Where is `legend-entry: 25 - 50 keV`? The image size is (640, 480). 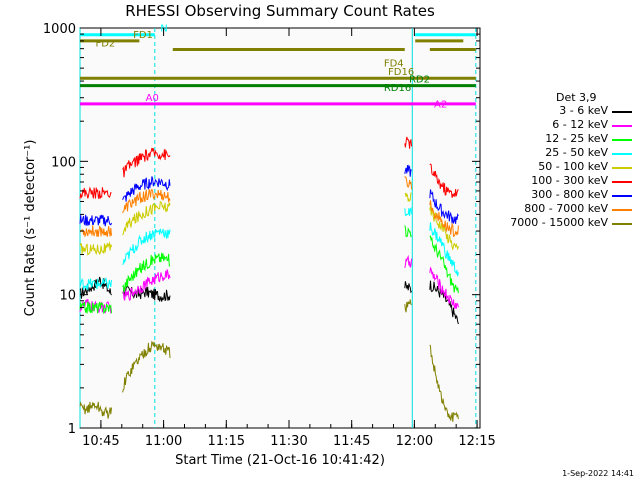 legend-entry: 25 - 50 keV is located at coordinates (560, 153).